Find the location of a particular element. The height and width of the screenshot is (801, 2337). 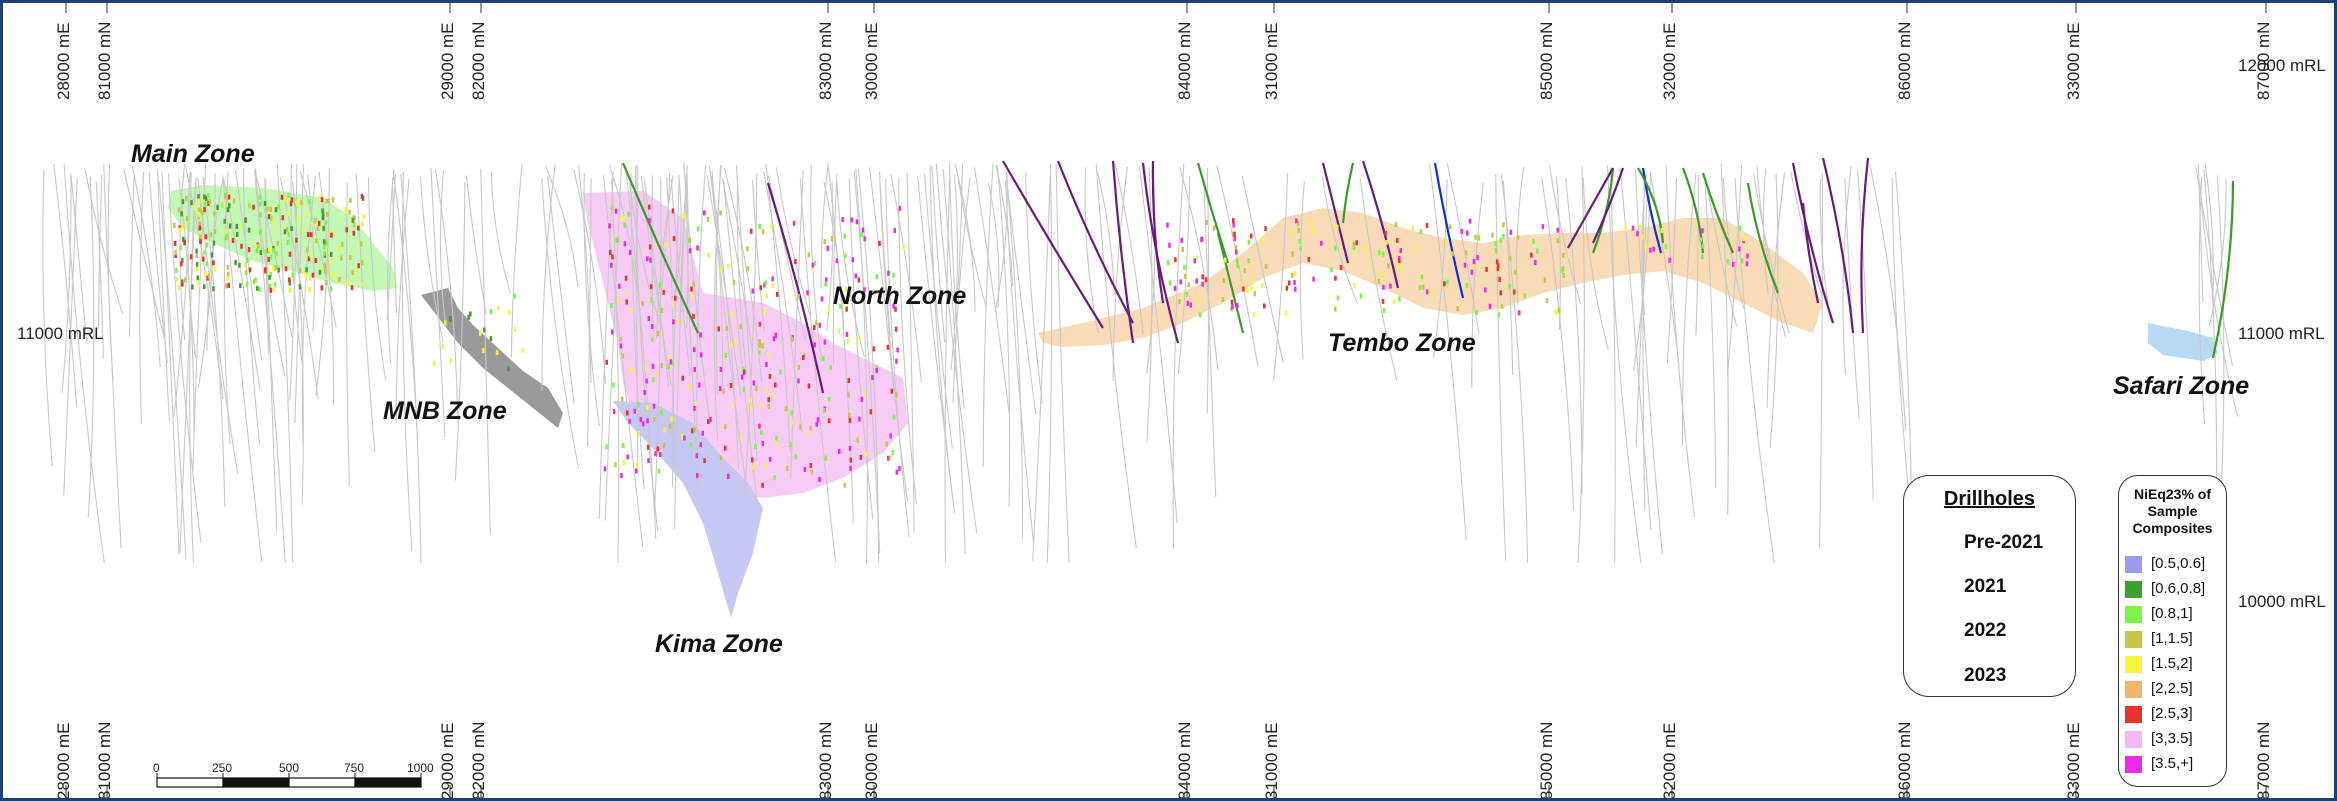

nieq-label: [3.5,+] is located at coordinates (2172, 763).